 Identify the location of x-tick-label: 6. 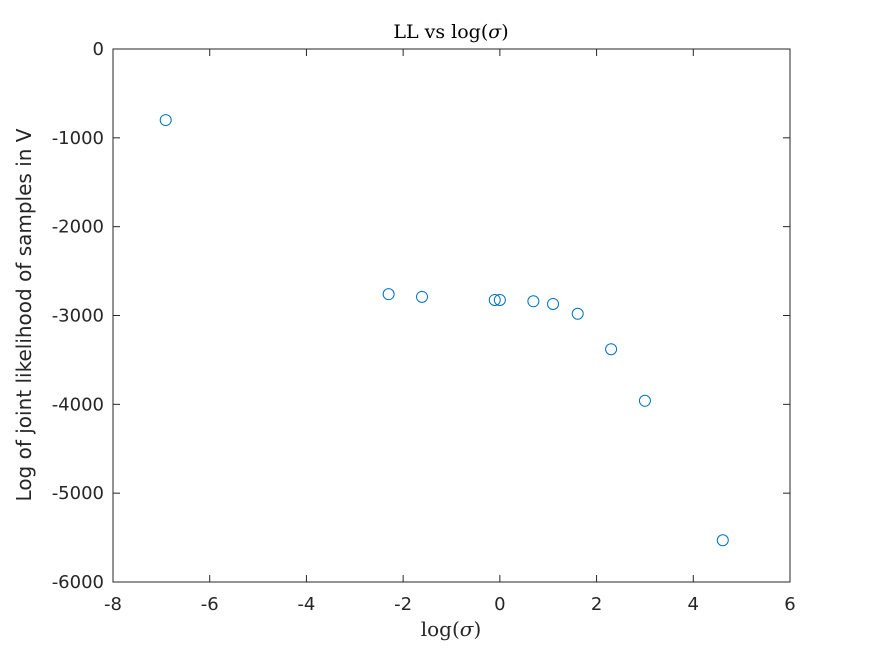
(789, 604).